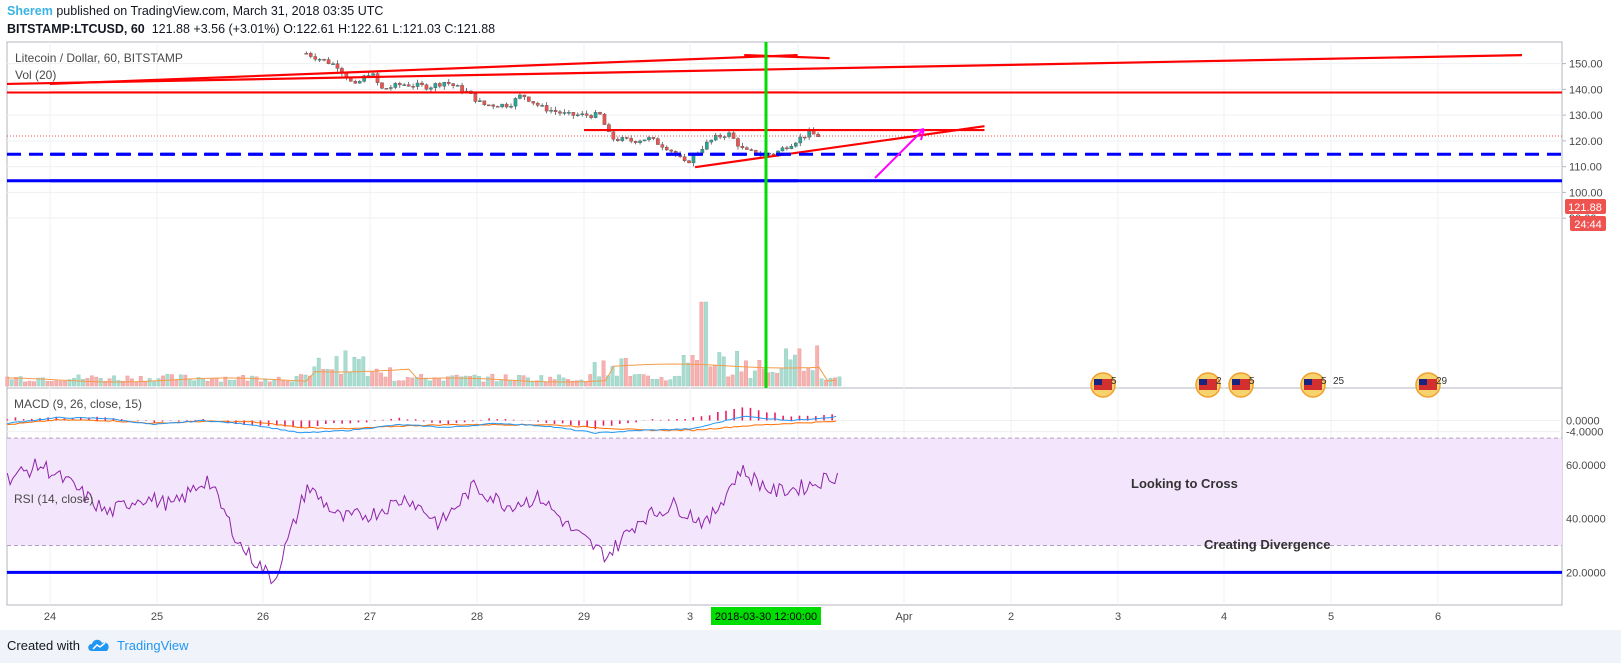  I want to click on change: +3.56 (+3.01%), so click(236, 29).